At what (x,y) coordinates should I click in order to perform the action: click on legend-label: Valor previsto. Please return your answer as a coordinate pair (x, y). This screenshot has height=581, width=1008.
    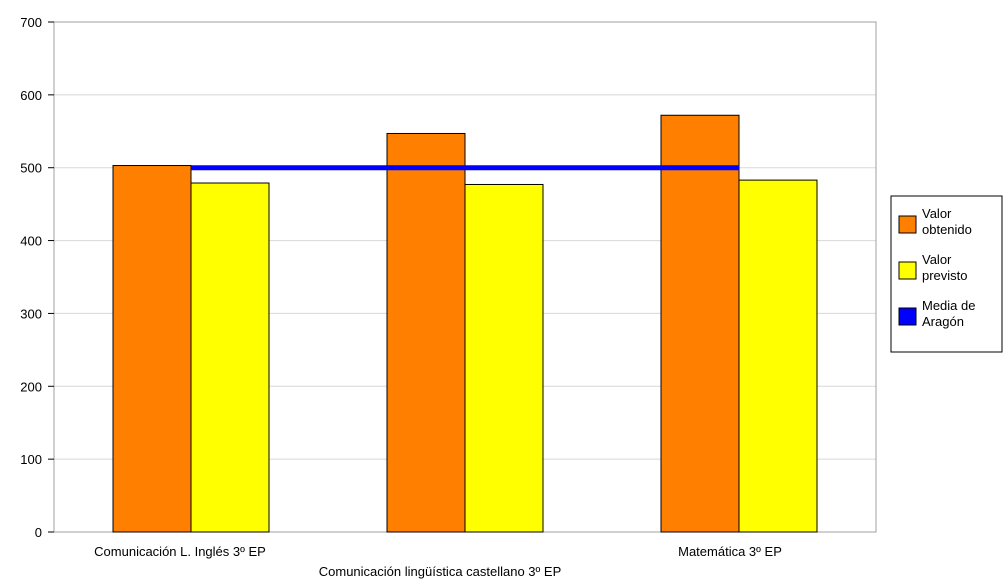
    Looking at the image, I should click on (945, 267).